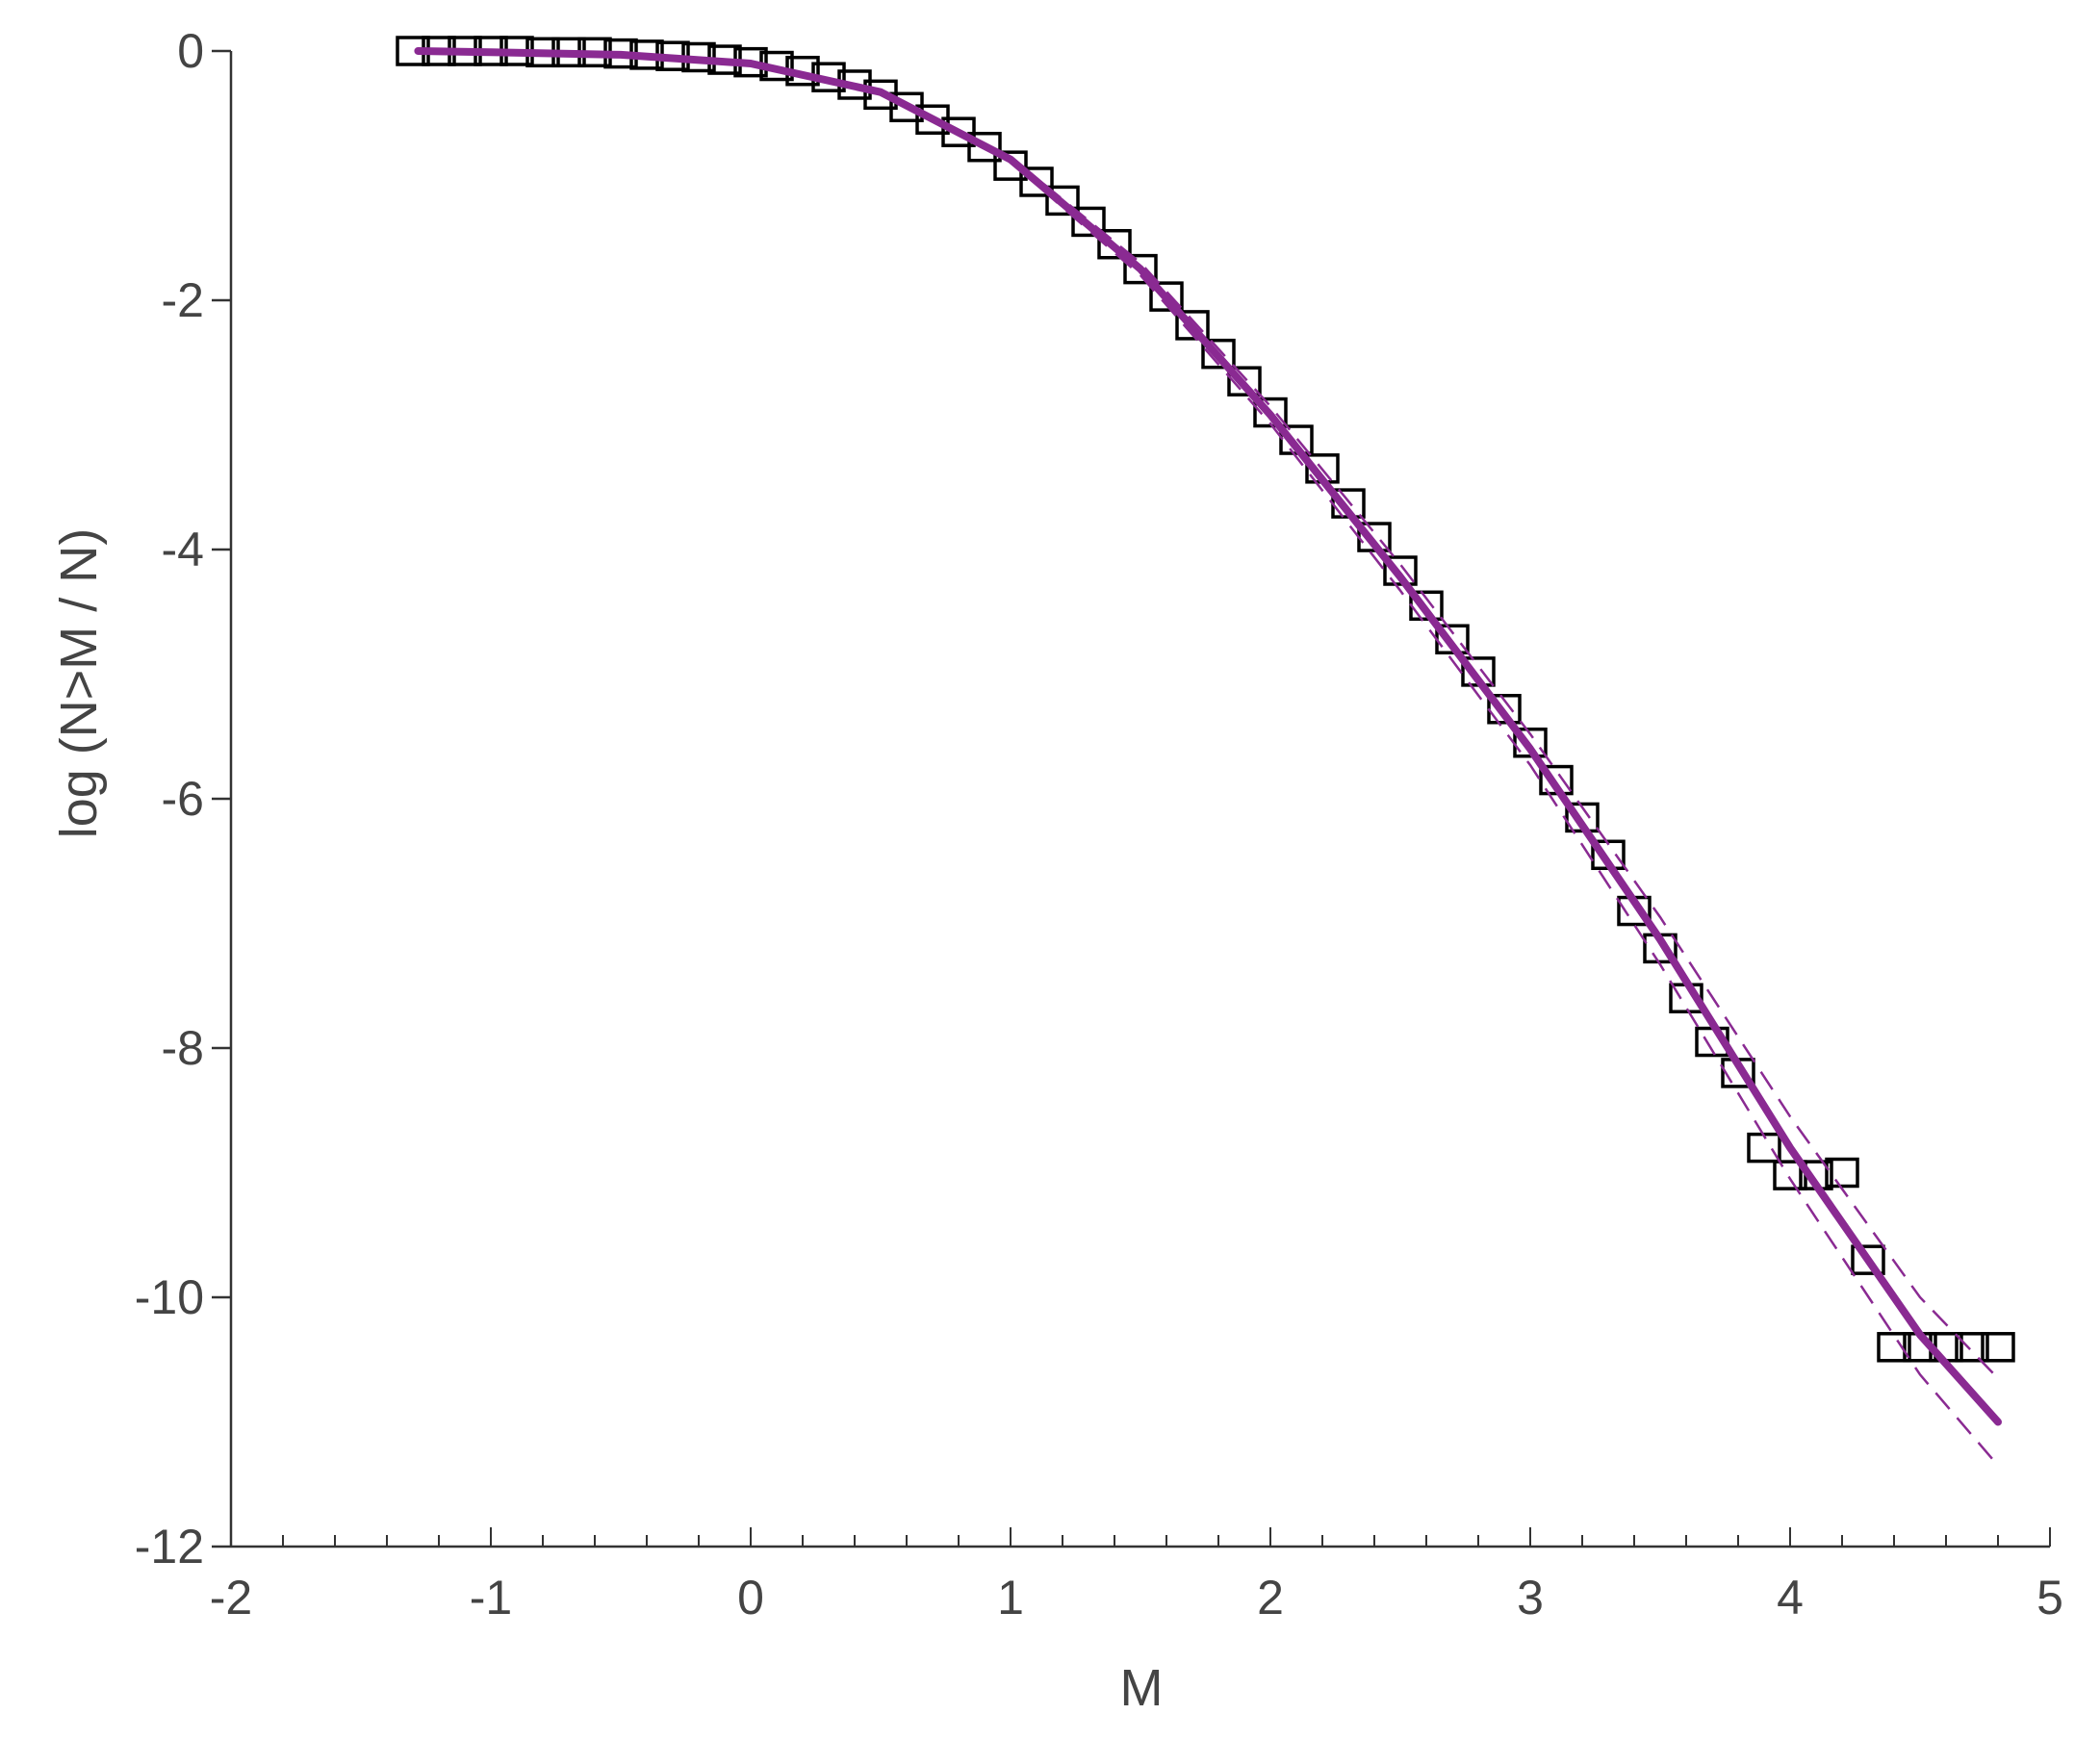 Image resolution: width=2100 pixels, height=1740 pixels. What do you see at coordinates (190, 51) in the screenshot?
I see `y-tick-label: 0` at bounding box center [190, 51].